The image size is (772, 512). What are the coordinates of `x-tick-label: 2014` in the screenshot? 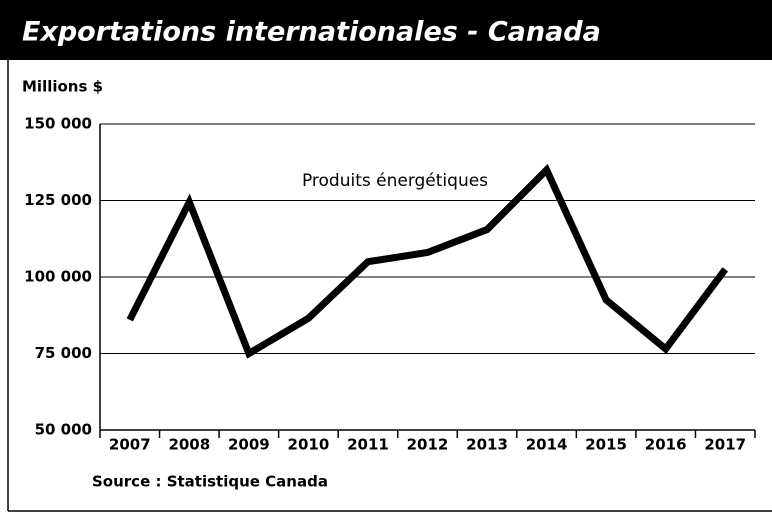 It's located at (547, 445).